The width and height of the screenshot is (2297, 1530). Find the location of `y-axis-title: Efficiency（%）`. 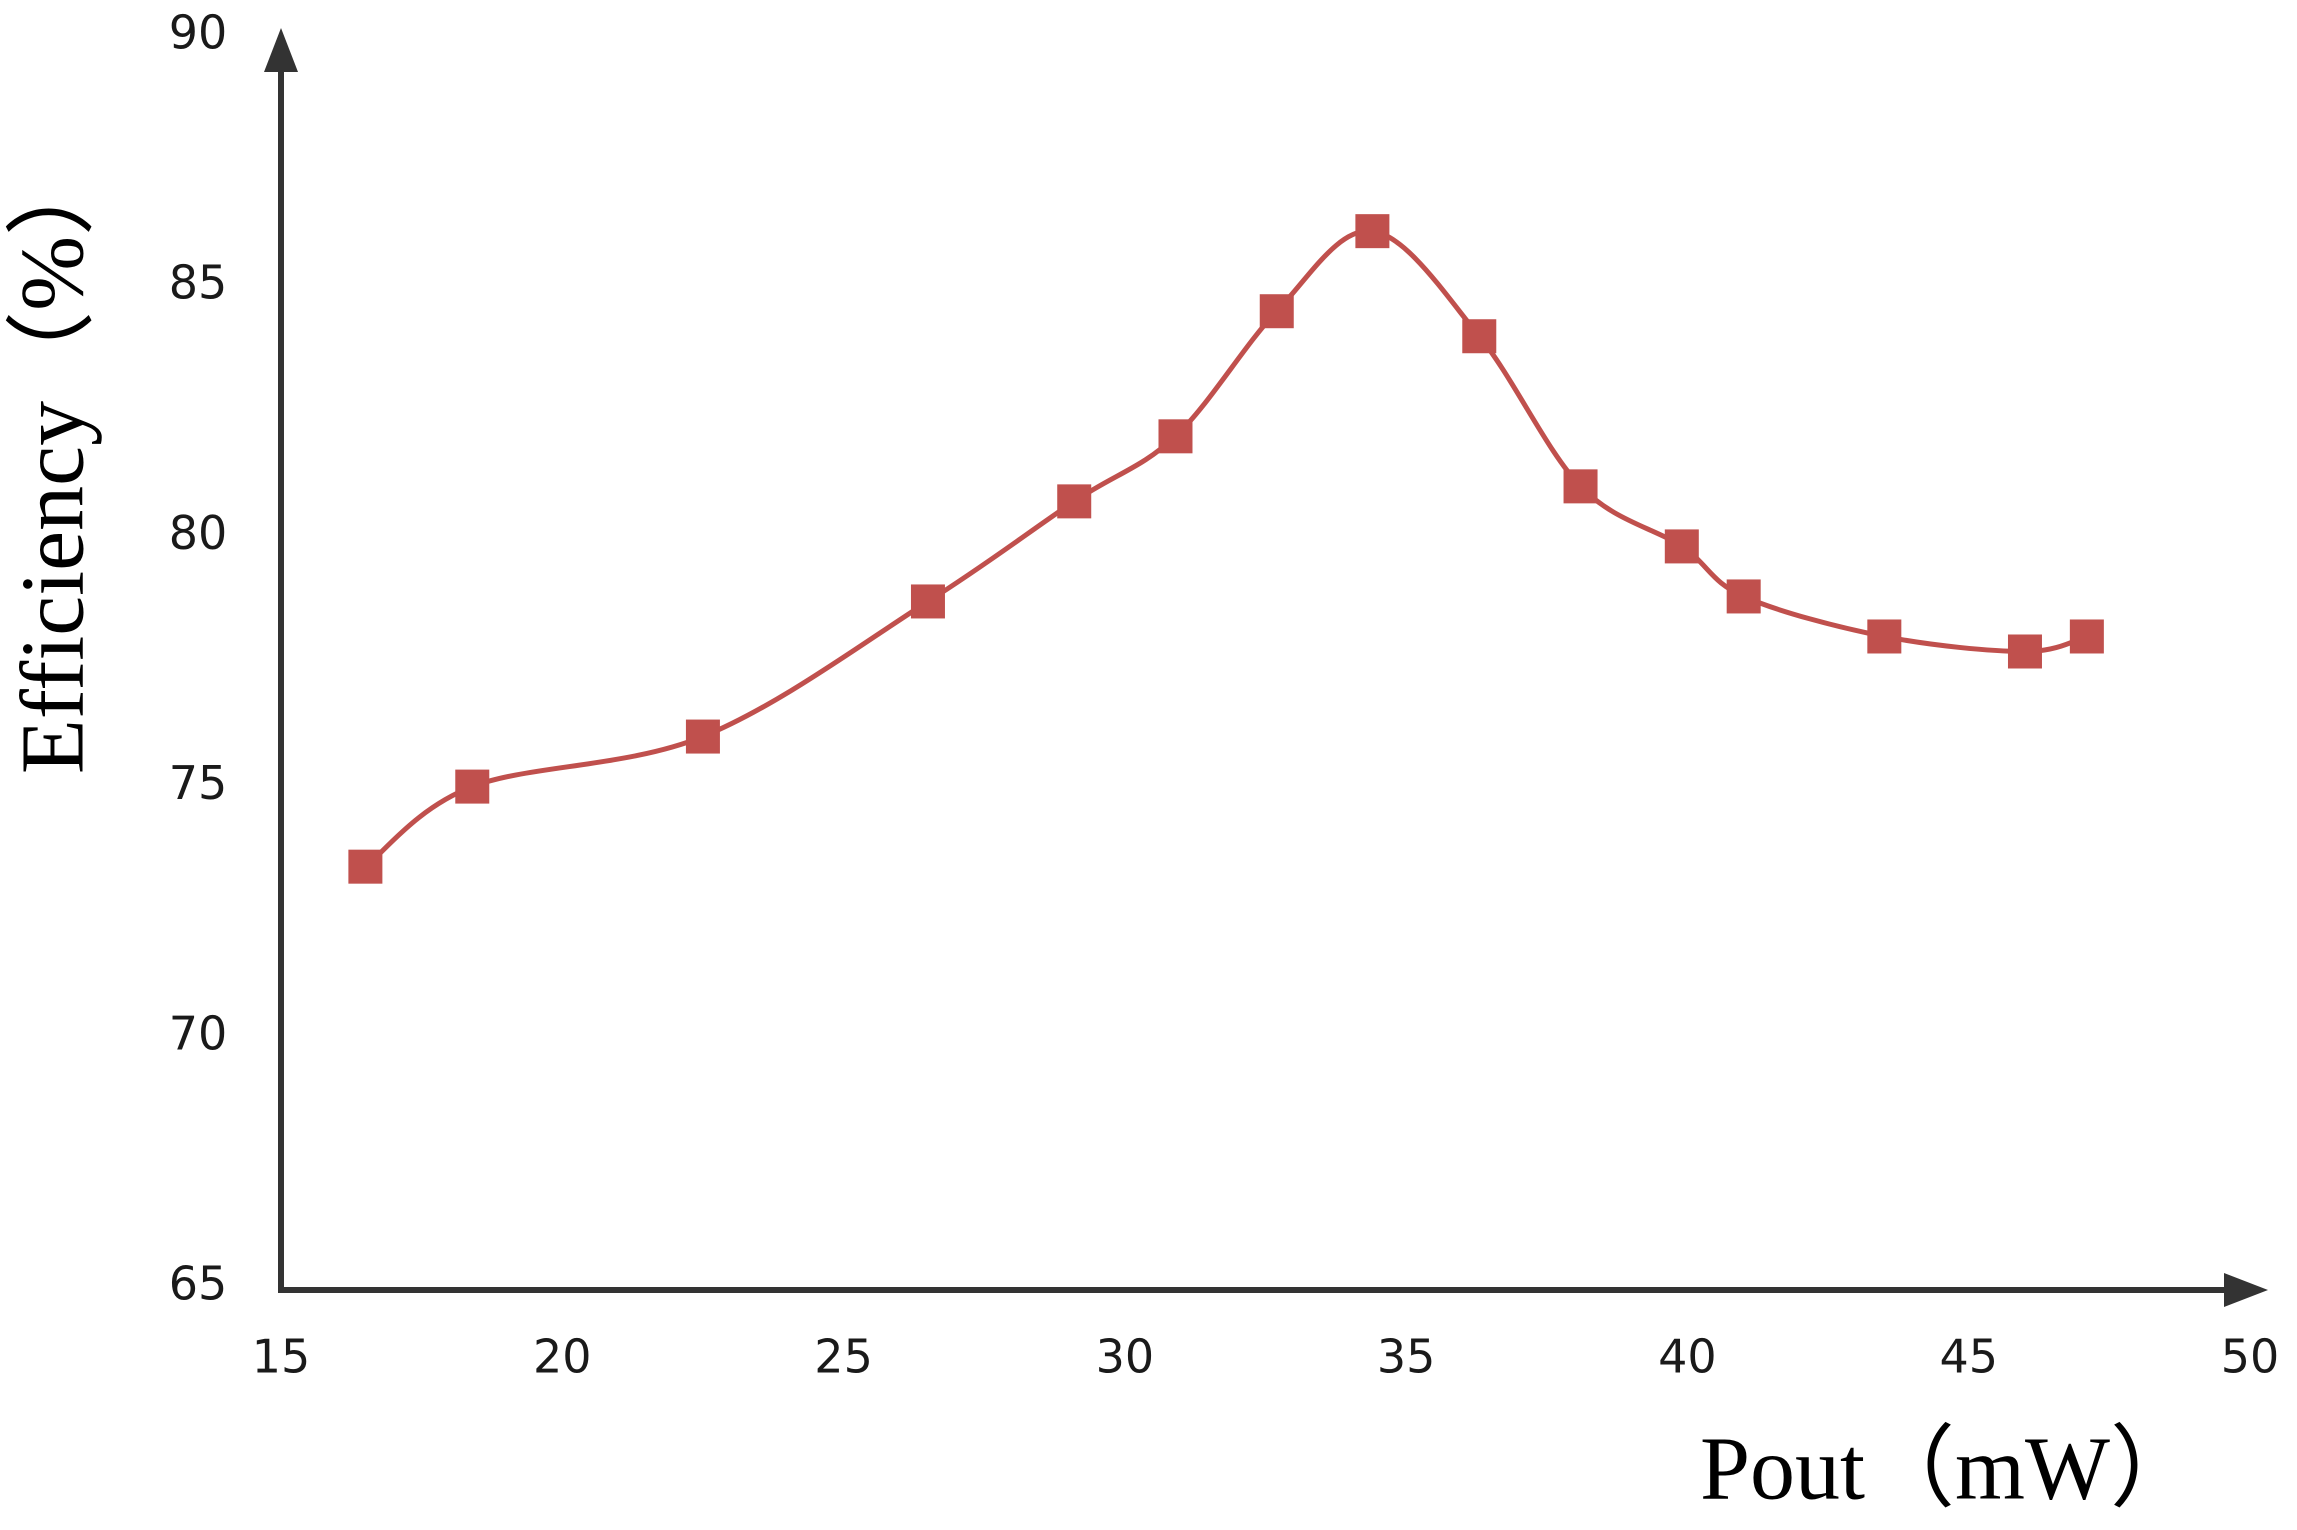

y-axis-title: Efficiency（%） is located at coordinates (53, 460).